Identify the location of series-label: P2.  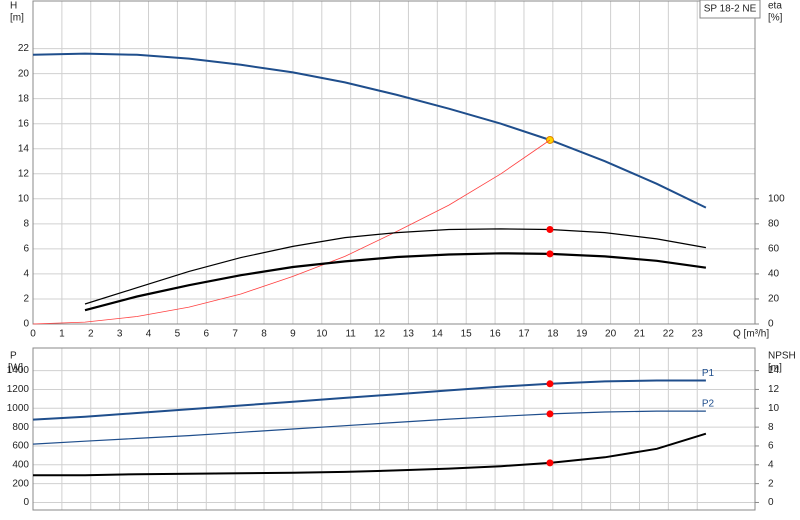
(708, 404).